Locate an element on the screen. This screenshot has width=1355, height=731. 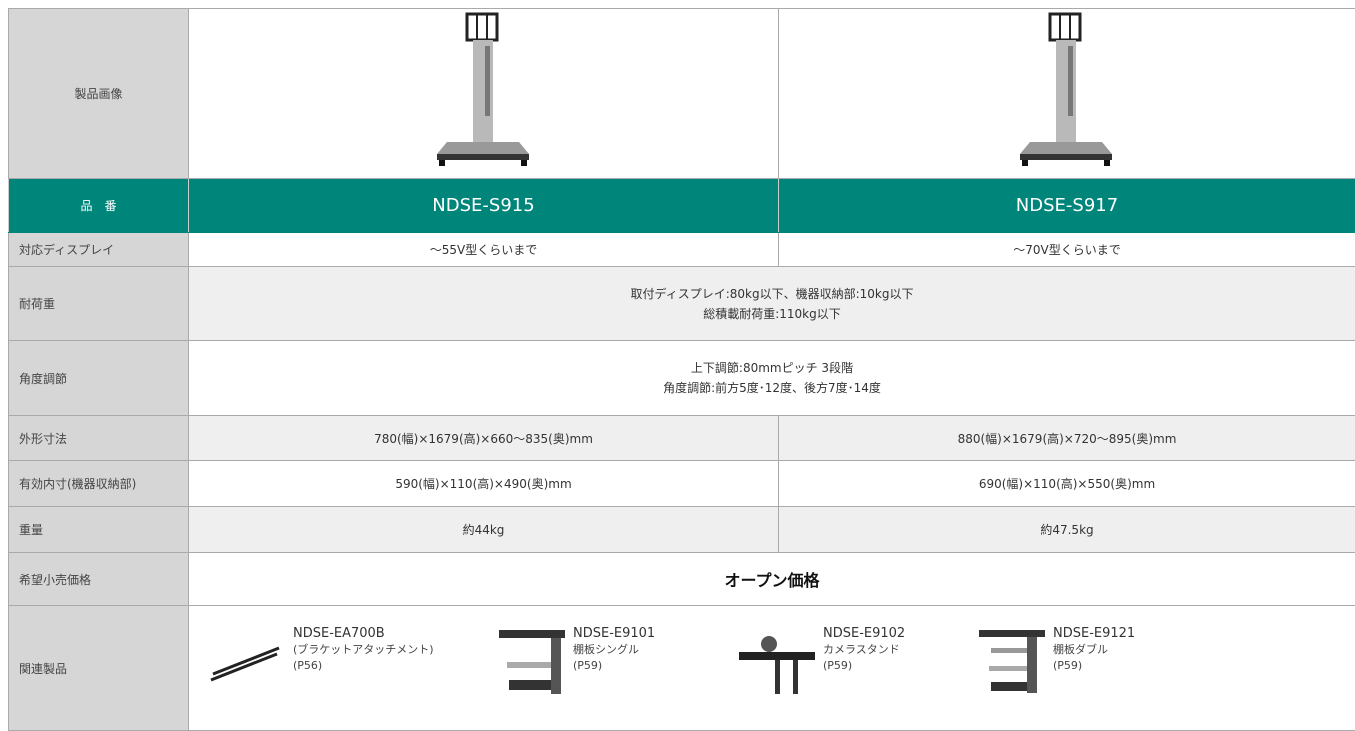
row-label: 対応ディスプレイ is located at coordinates (99, 250).